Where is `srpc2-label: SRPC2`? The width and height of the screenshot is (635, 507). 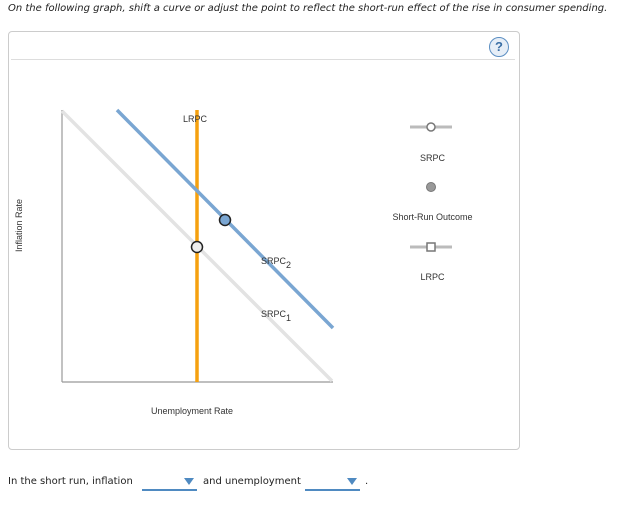
srpc2-label: SRPC2 is located at coordinates (276, 263).